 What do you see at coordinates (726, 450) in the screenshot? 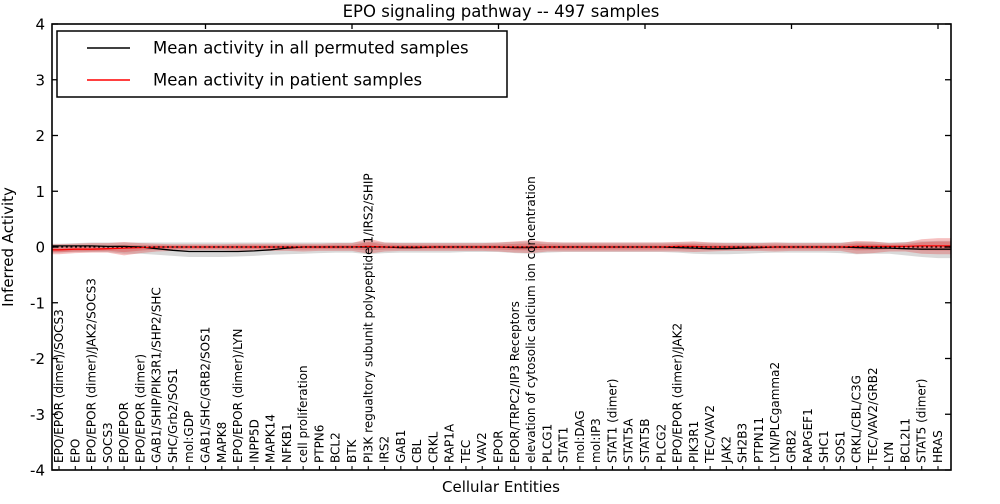
I see `x-category-label: JAK2` at bounding box center [726, 450].